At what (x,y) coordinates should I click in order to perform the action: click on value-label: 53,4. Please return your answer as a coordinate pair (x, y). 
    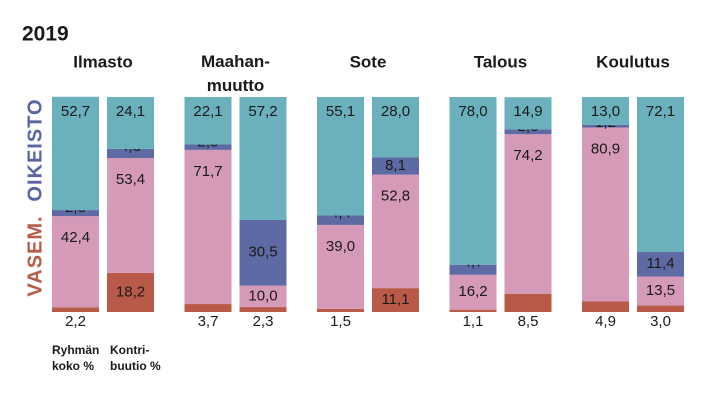
    Looking at the image, I should click on (130, 179).